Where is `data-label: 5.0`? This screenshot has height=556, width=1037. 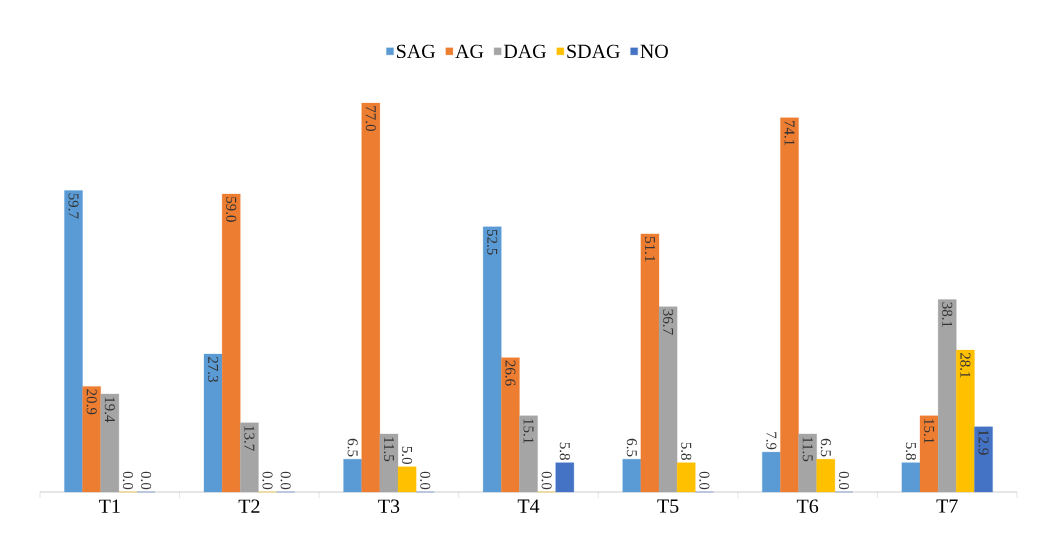 data-label: 5.0 is located at coordinates (407, 455).